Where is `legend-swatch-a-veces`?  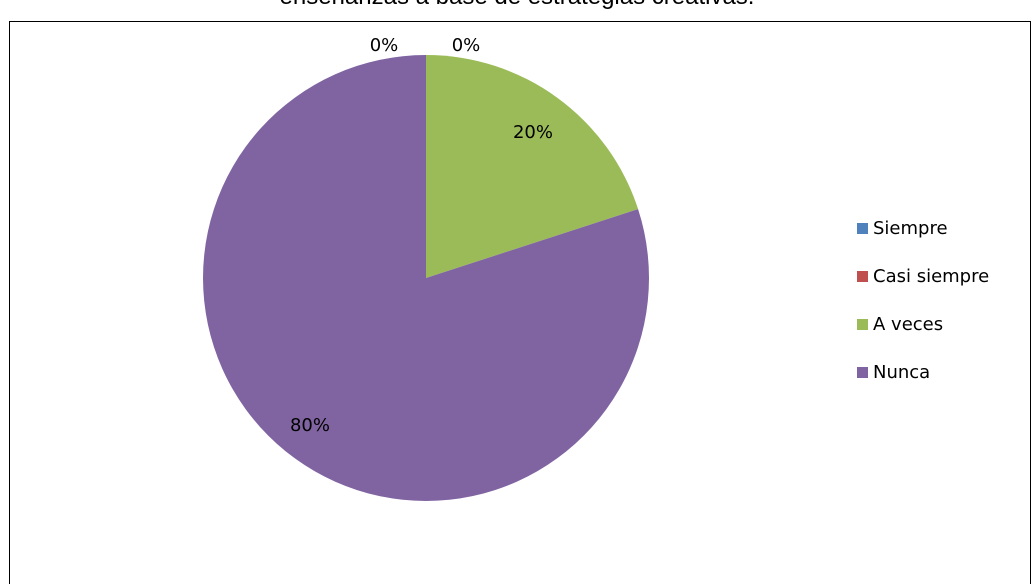 legend-swatch-a-veces is located at coordinates (862, 324).